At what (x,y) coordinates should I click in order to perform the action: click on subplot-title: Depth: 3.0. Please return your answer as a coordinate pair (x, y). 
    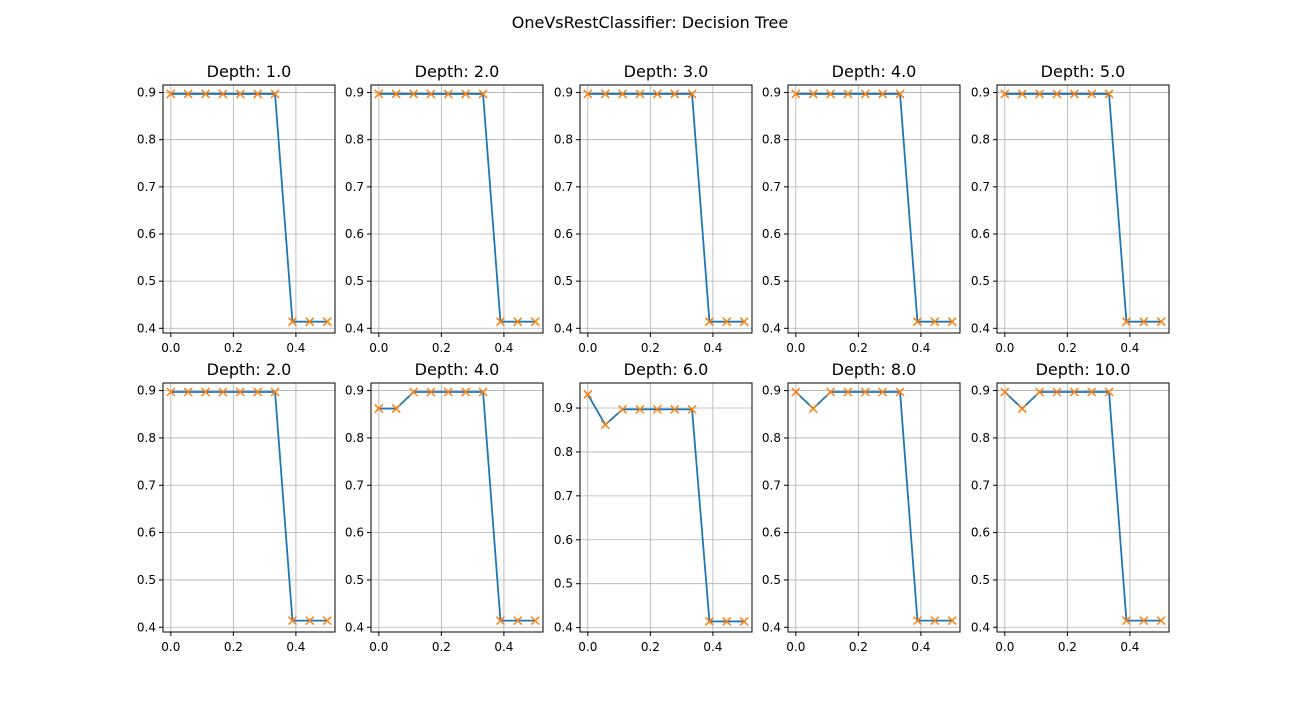
    Looking at the image, I should click on (666, 71).